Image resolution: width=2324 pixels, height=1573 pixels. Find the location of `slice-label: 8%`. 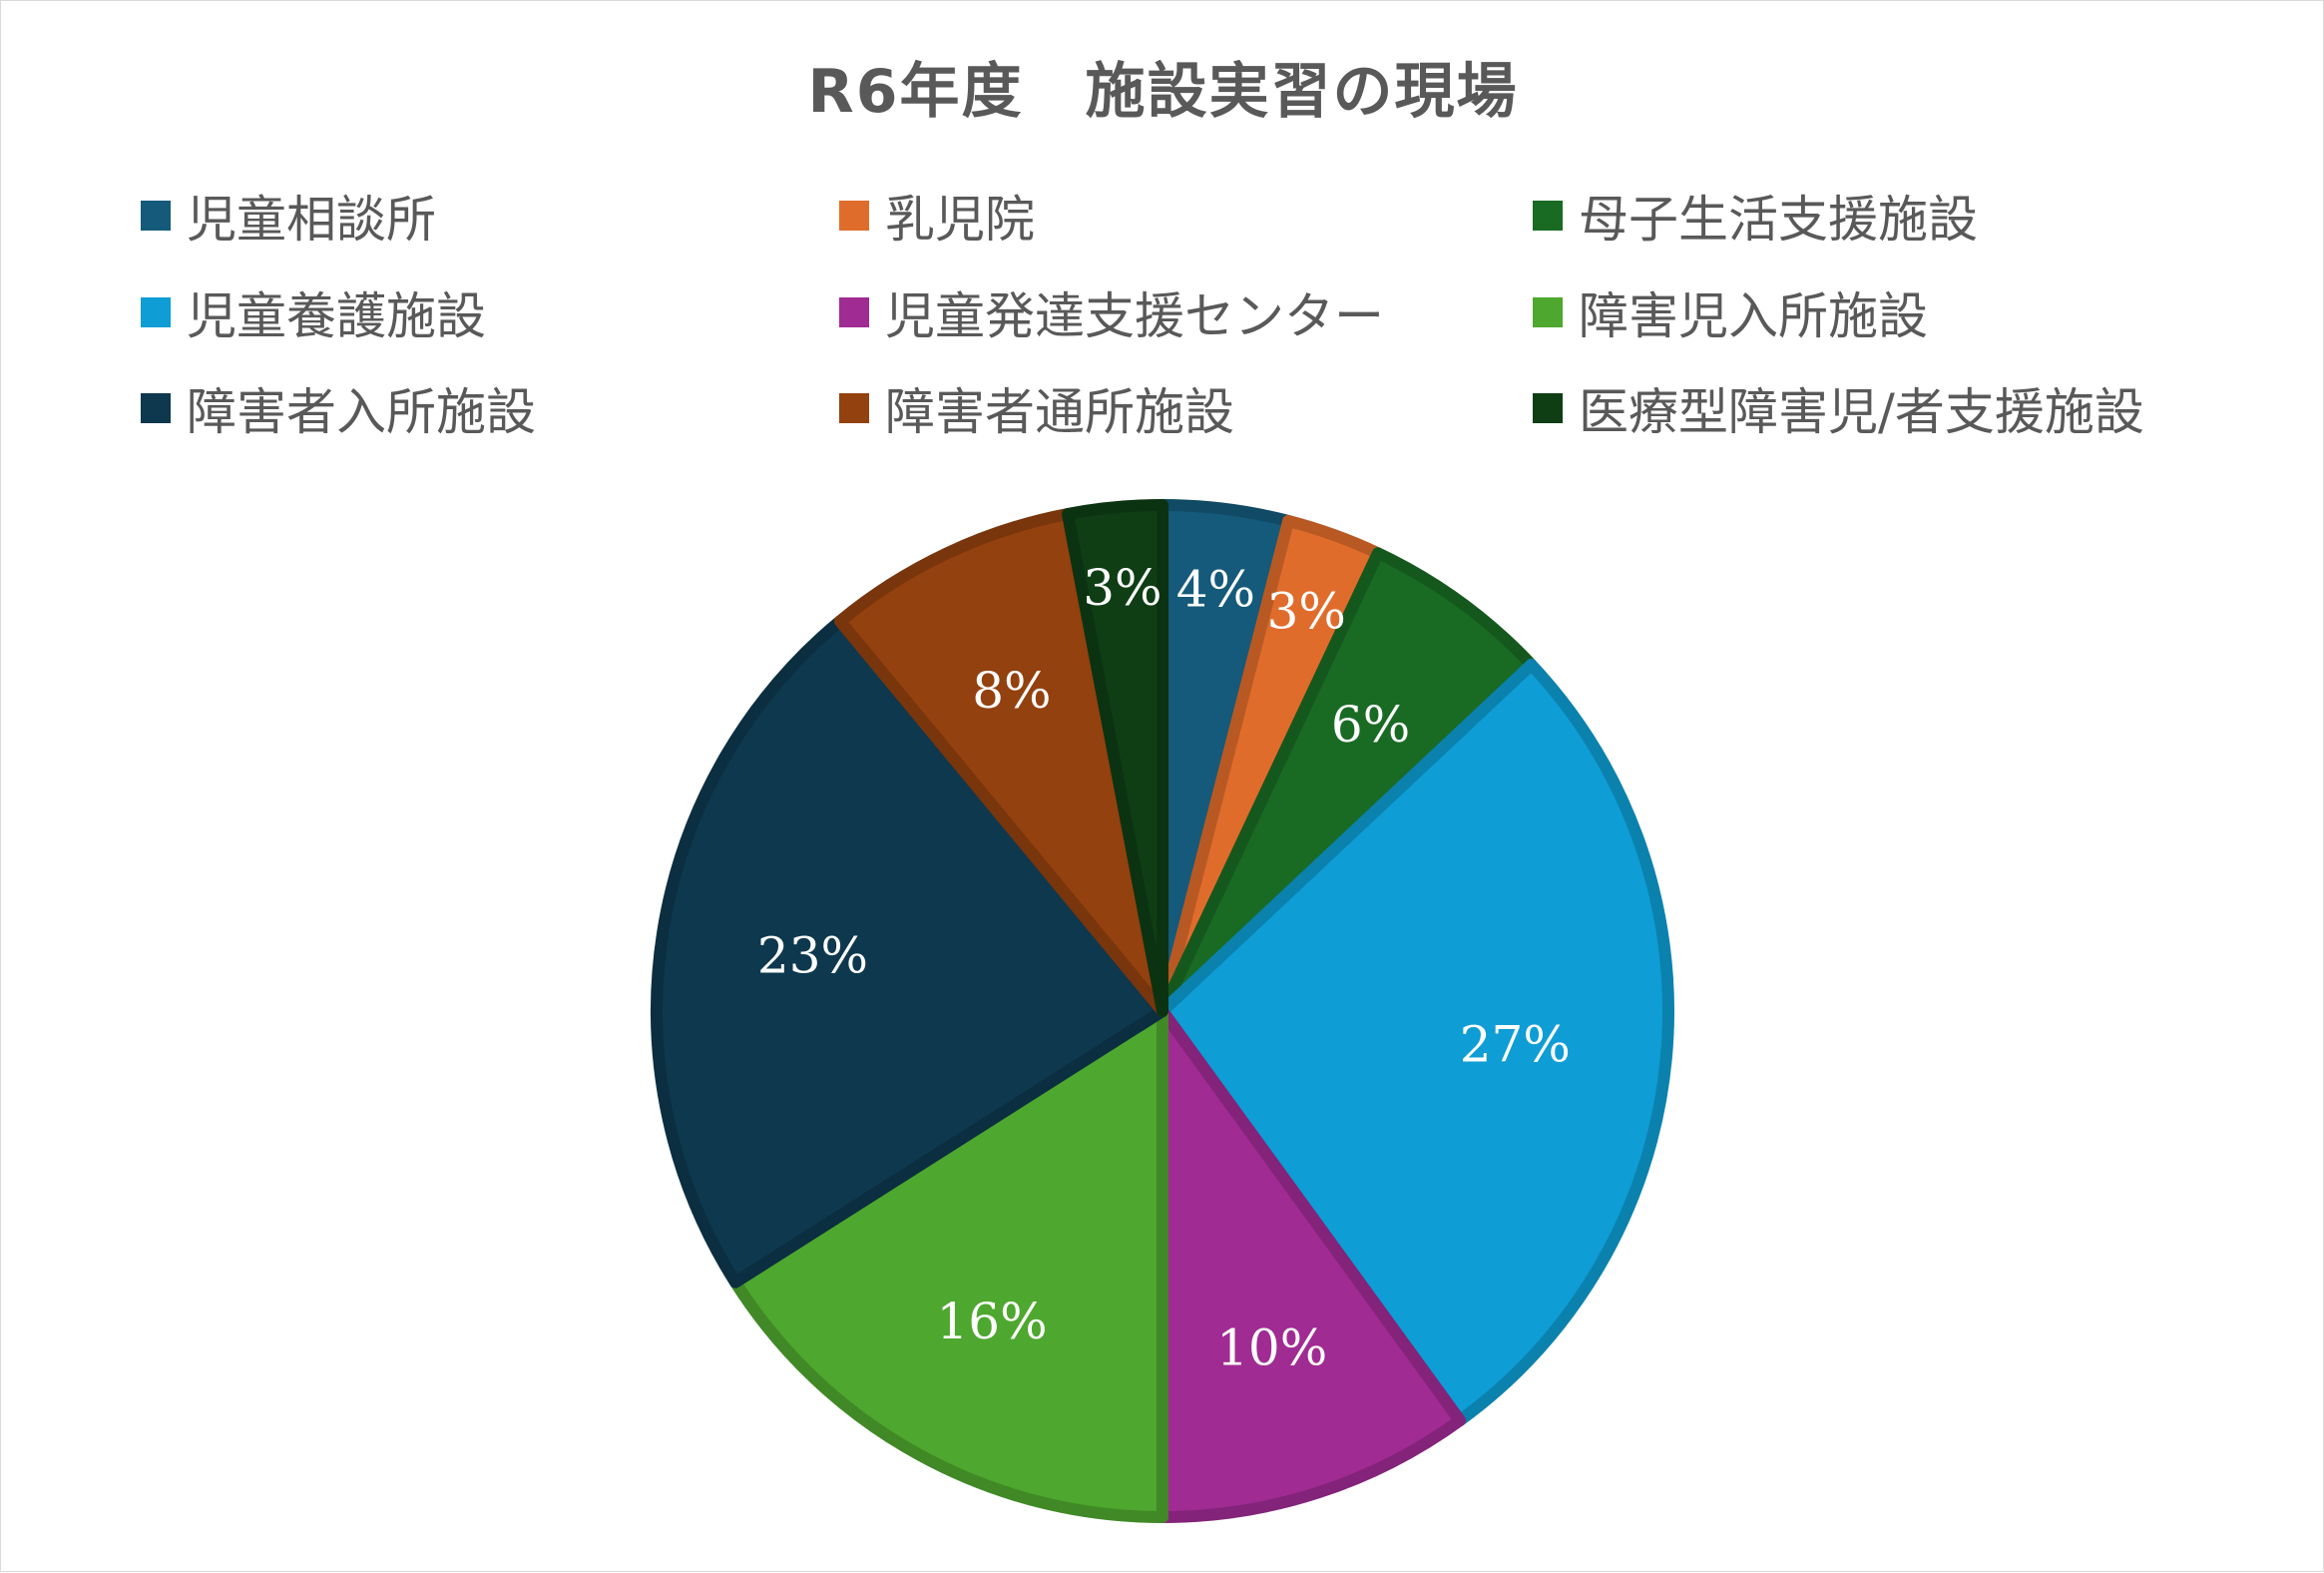

slice-label: 8% is located at coordinates (1011, 691).